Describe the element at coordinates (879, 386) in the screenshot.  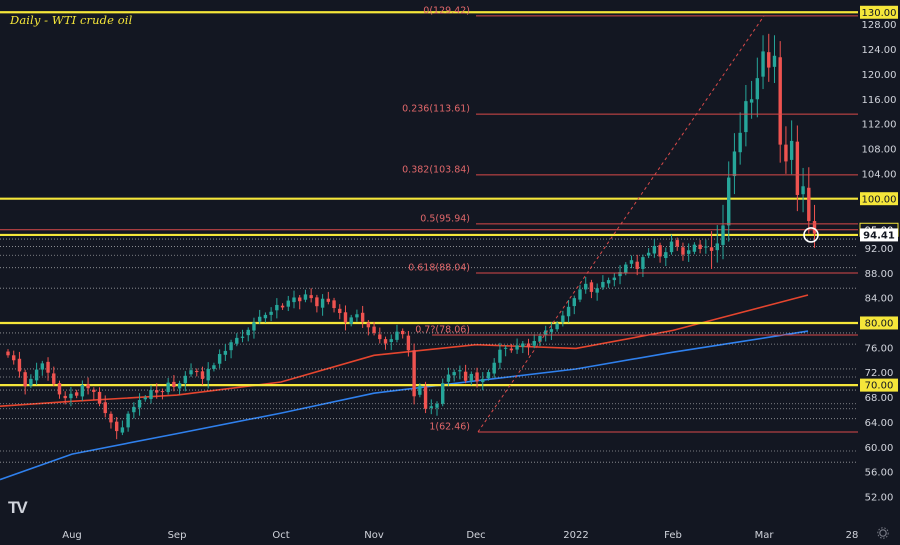
I see `price-badge-label: 70.00` at that location.